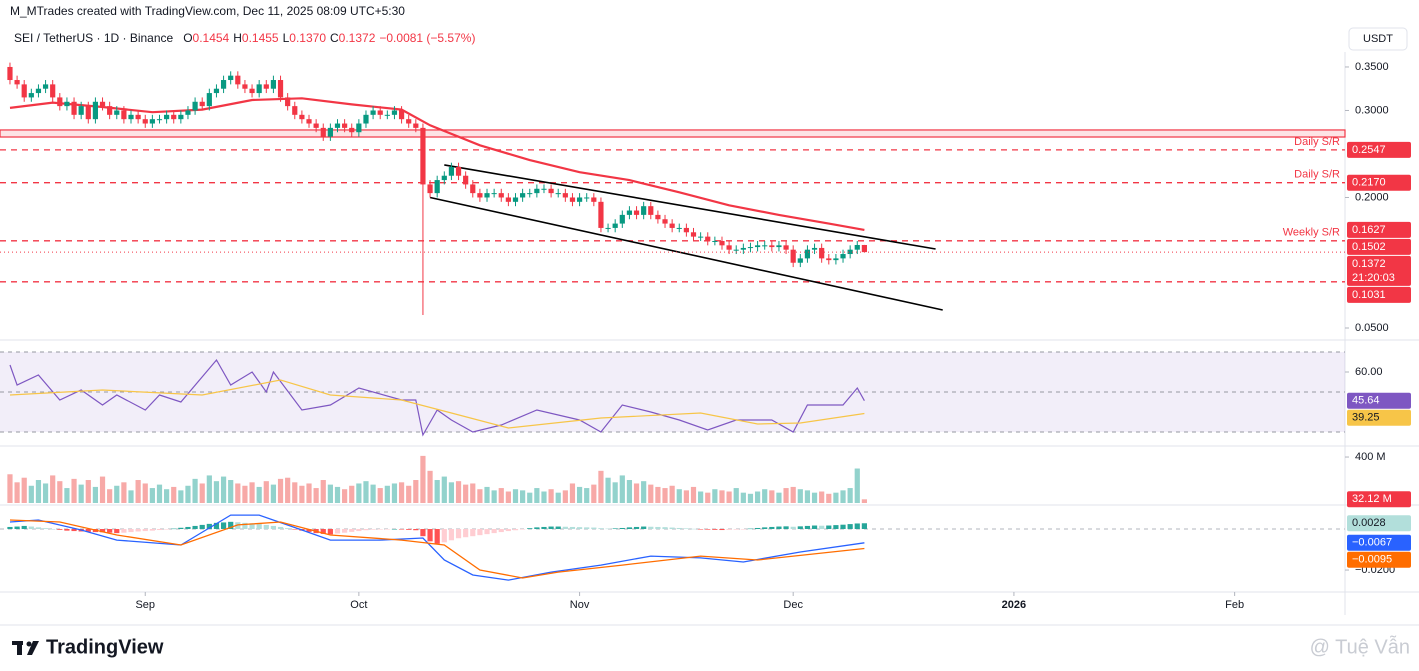 The image size is (1419, 671). Describe the element at coordinates (25, 648) in the screenshot. I see `brand-logo` at that location.